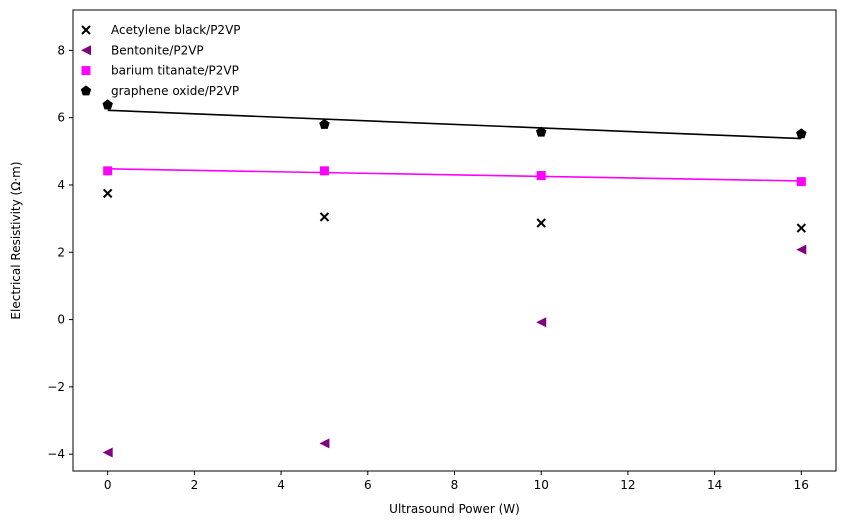 The width and height of the screenshot is (844, 525). I want to click on x-tick-label: 8, so click(455, 485).